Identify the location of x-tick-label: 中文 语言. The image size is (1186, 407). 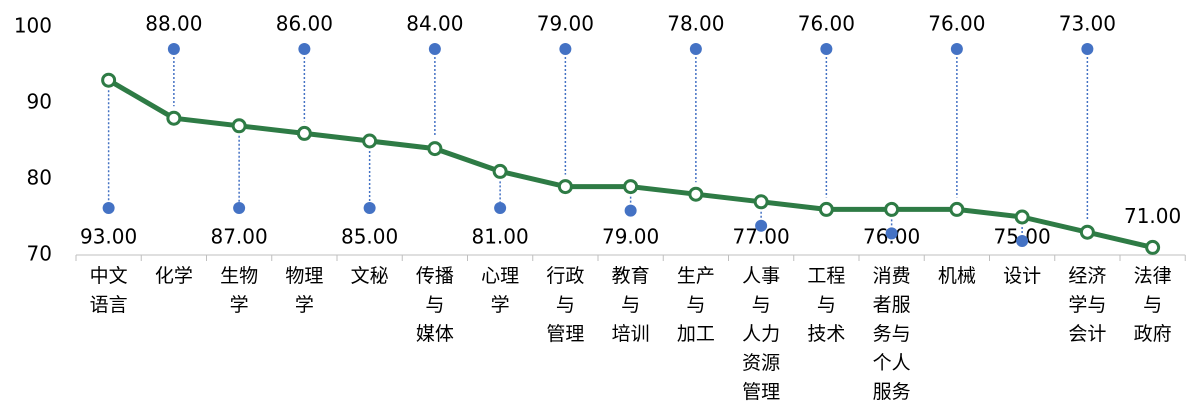
(108, 290).